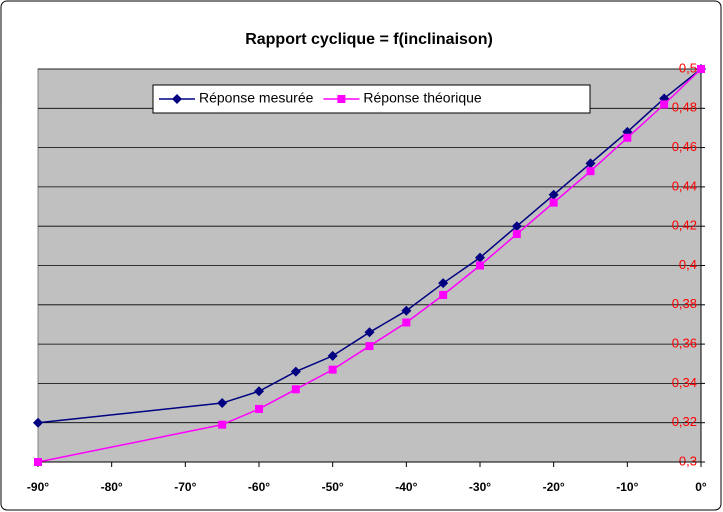 Image resolution: width=723 pixels, height=512 pixels. I want to click on x-tick-label: -50°, so click(333, 487).